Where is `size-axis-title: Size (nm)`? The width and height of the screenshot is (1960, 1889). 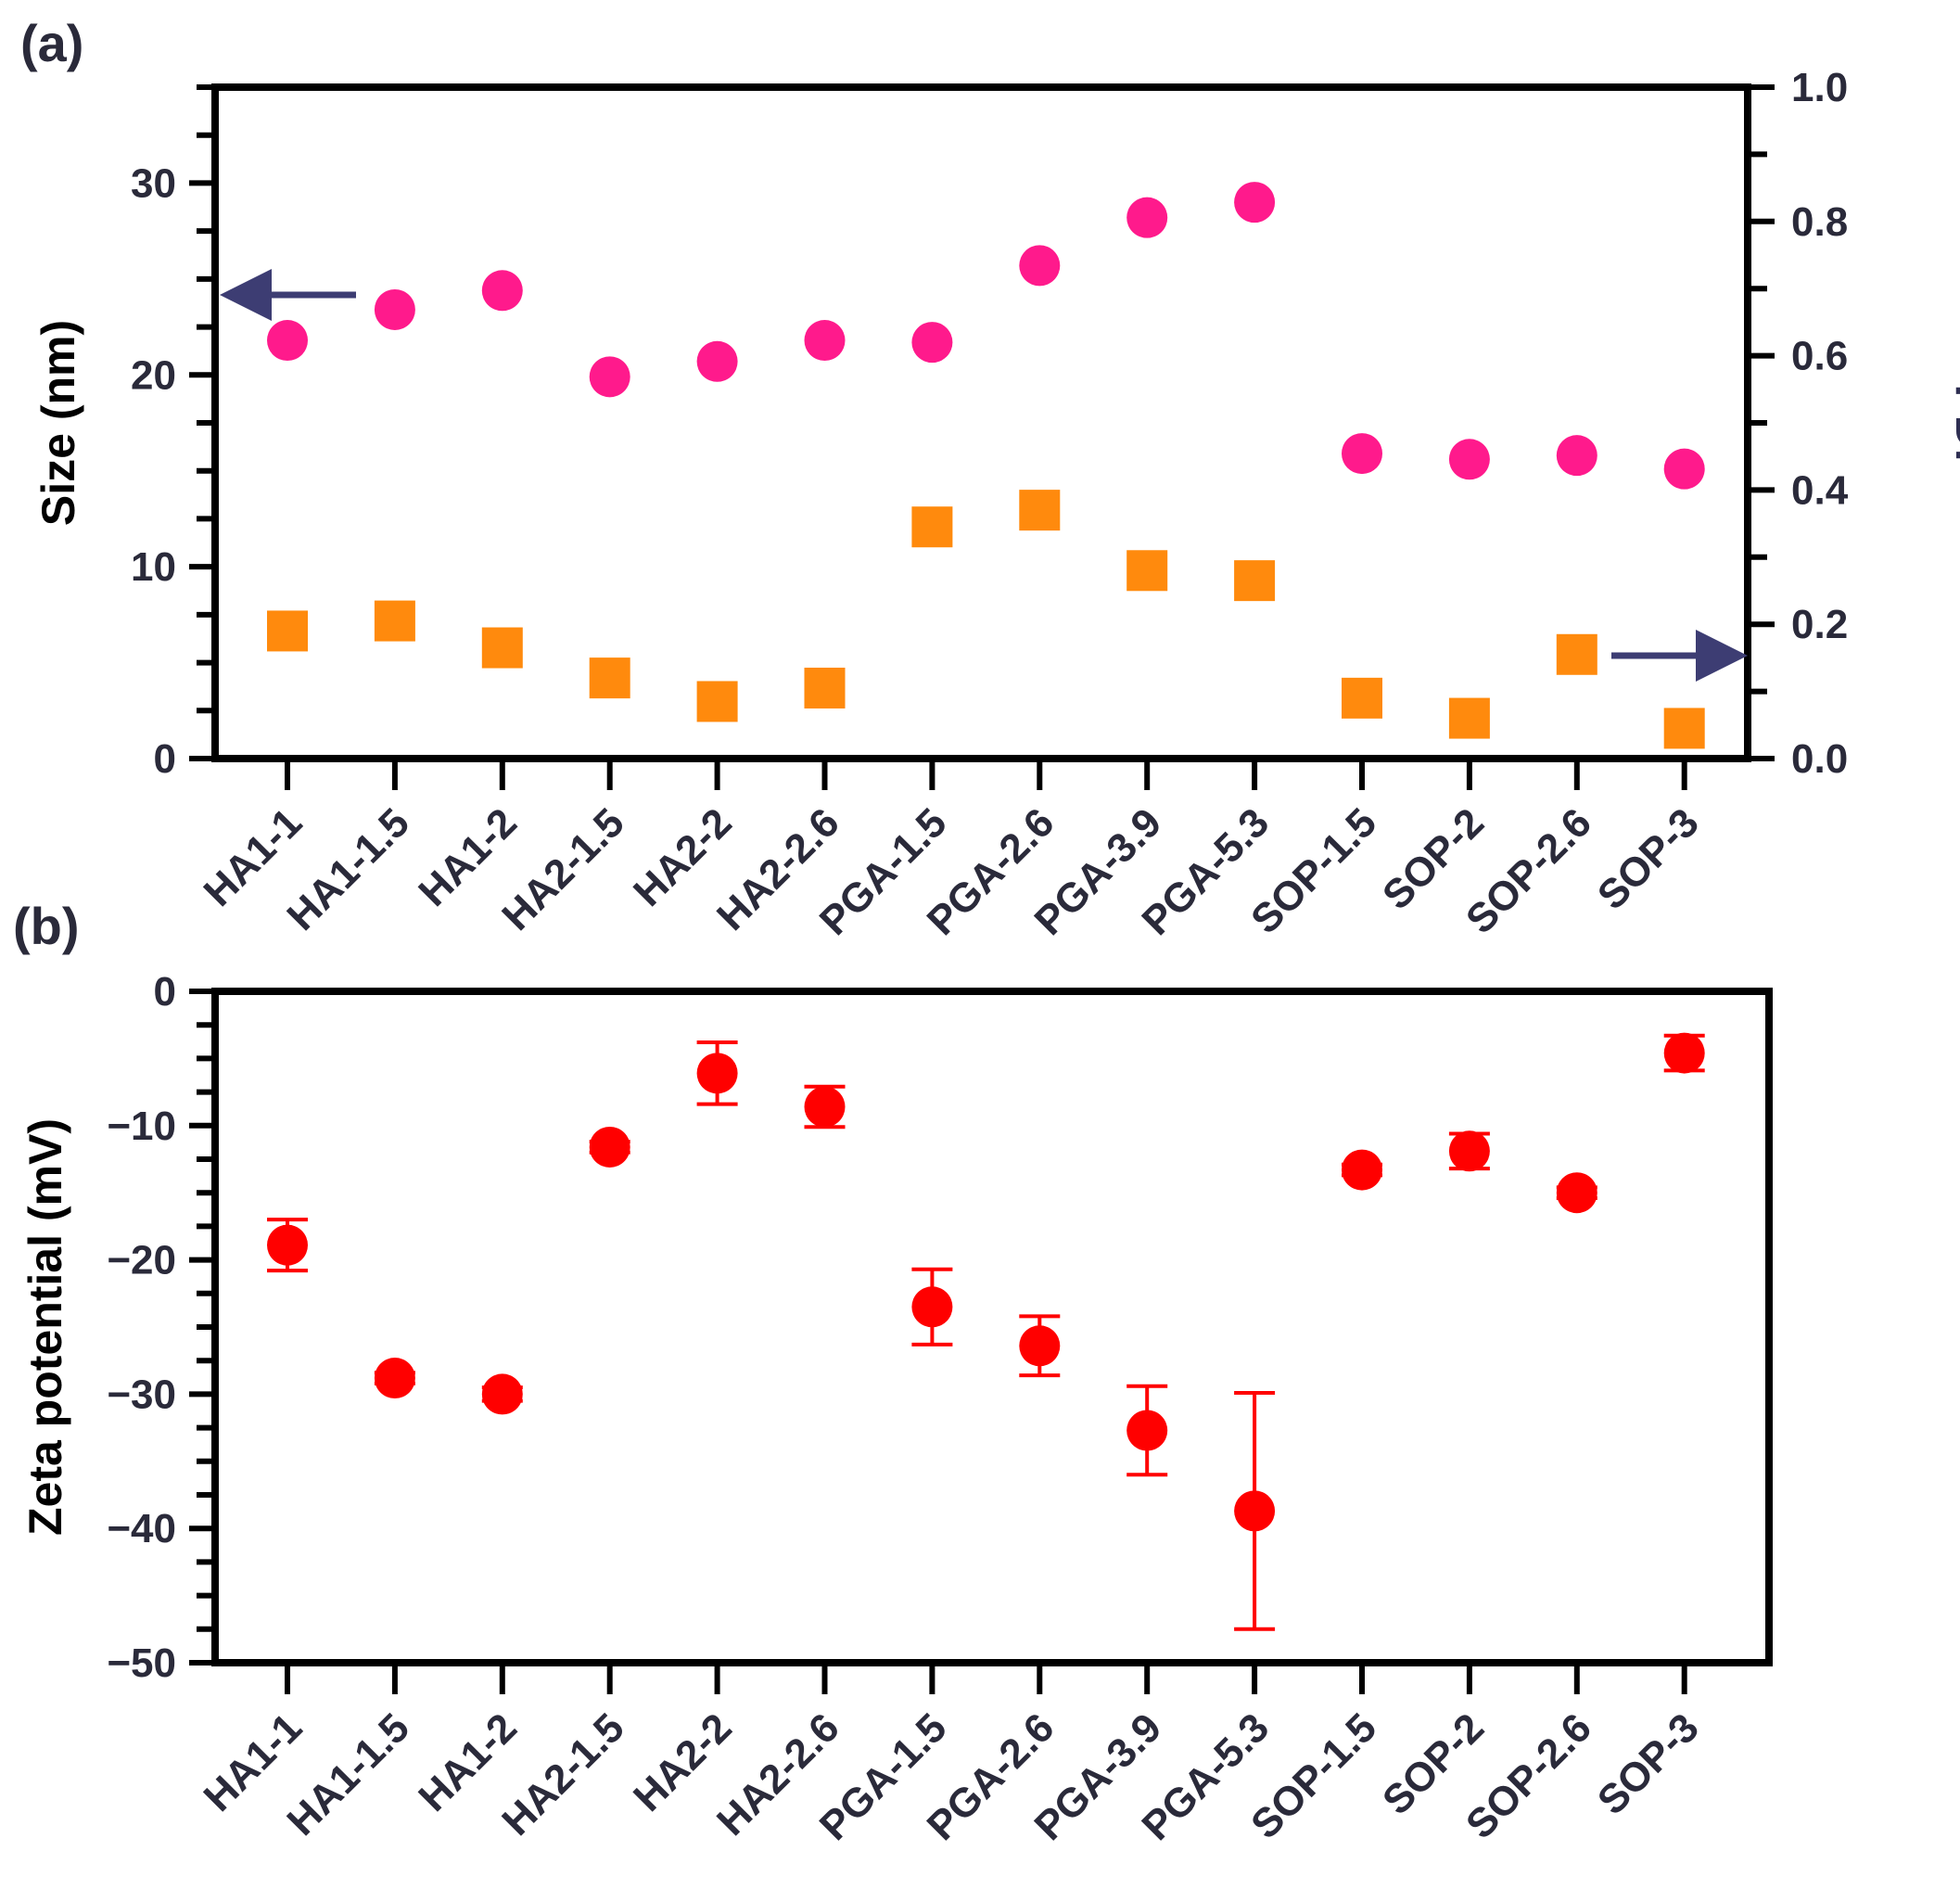
size-axis-title: Size (nm) is located at coordinates (58, 423).